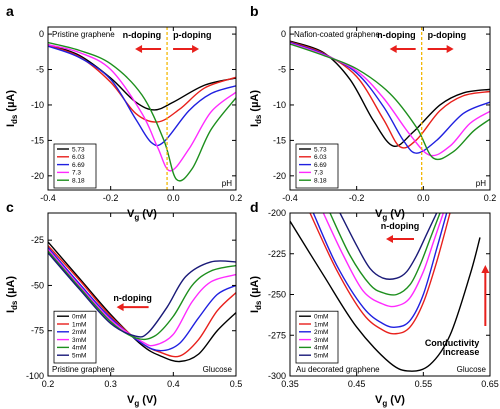  What do you see at coordinates (79, 340) in the screenshot?
I see `legend-entry: 3mM` at bounding box center [79, 340].